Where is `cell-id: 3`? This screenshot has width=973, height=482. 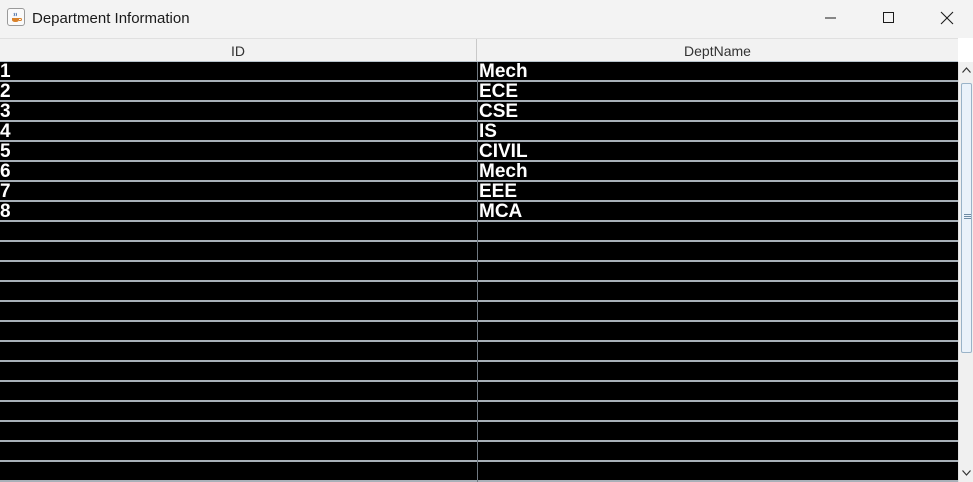
cell-id: 3 is located at coordinates (5, 111).